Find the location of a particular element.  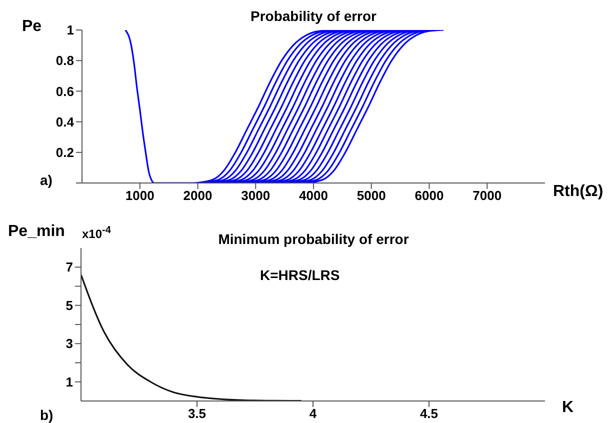

x-tick-label: 1000 is located at coordinates (139, 196).